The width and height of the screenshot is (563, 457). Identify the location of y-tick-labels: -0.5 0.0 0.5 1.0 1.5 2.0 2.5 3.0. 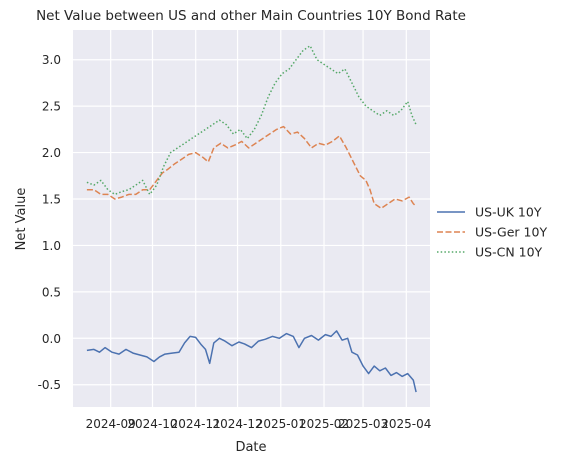
(49, 222).